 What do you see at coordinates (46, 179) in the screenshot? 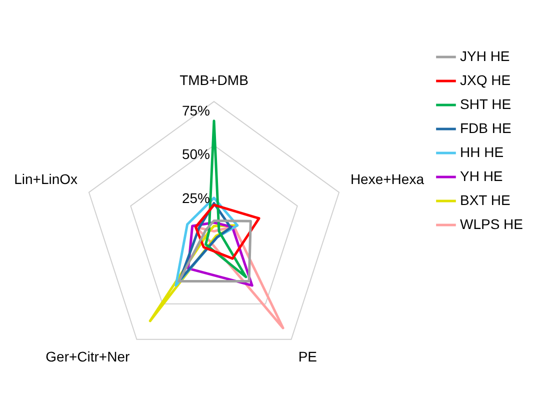
I see `spoke-label: Lin+LinOx` at bounding box center [46, 179].